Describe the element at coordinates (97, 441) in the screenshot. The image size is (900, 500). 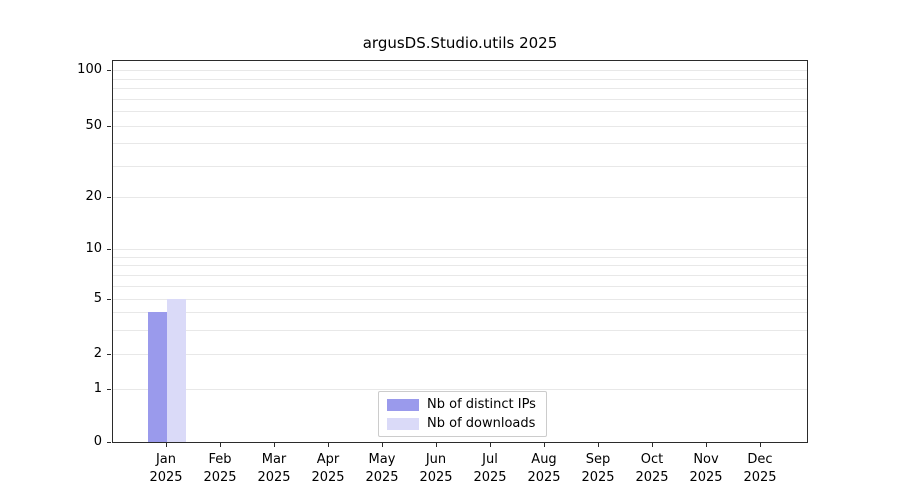
I see `y-axis-tick-label-0: 0` at that location.